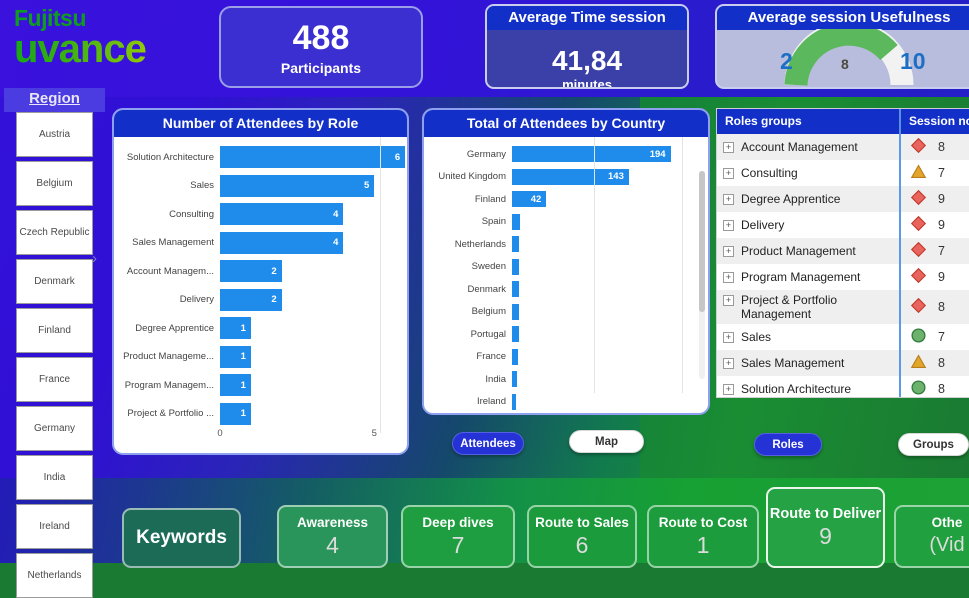 Image resolution: width=969 pixels, height=598 pixels. Describe the element at coordinates (297, 185) in the screenshot. I see `bar: 5` at that location.